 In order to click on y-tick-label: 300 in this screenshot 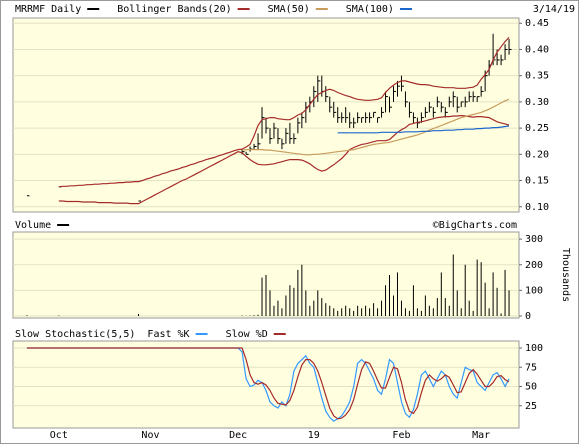, I will do `click(534, 239)`.